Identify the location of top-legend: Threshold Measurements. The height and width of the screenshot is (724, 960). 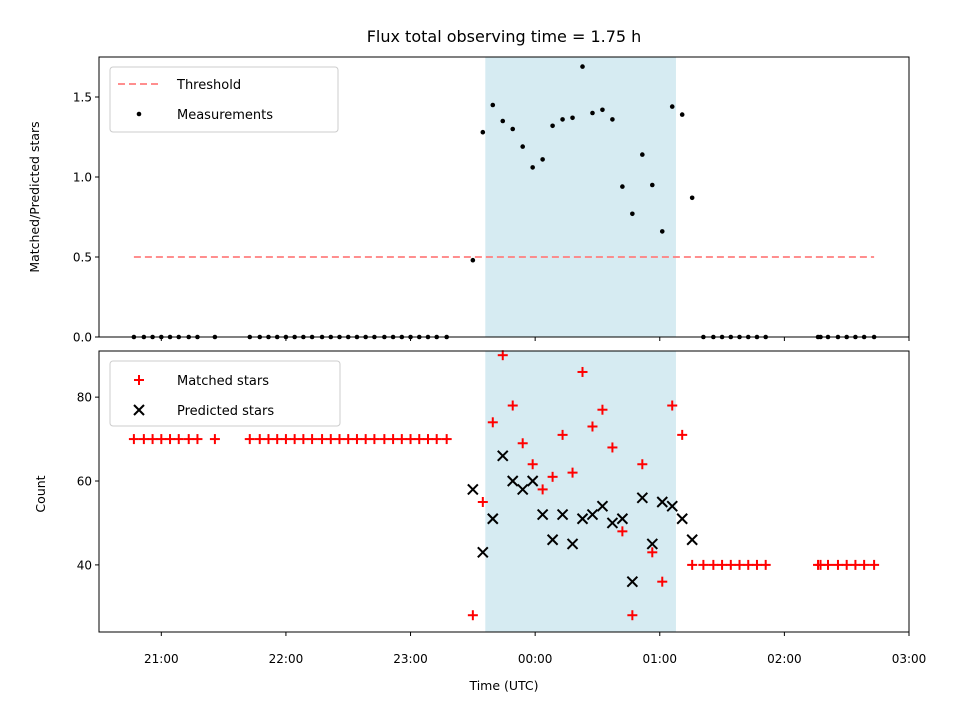
(224, 99).